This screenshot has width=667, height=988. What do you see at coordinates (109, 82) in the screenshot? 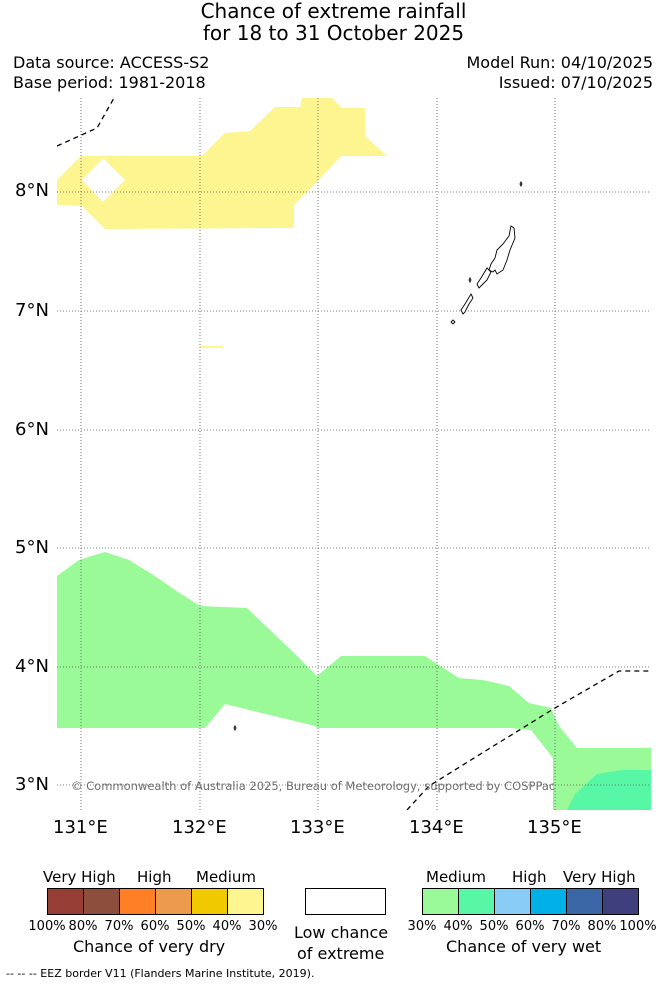
I see `base-period: Base period: 1981-2018` at bounding box center [109, 82].